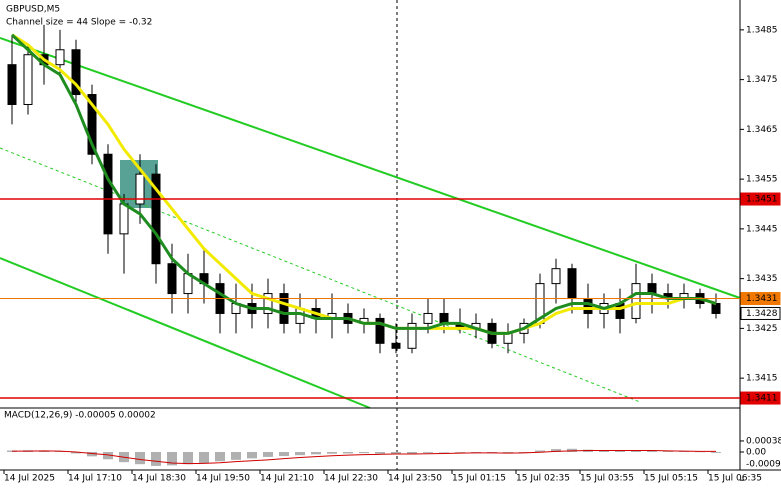 The image size is (781, 489). Describe the element at coordinates (756, 452) in the screenshot. I see `macd-tick-label: 0.00` at that location.